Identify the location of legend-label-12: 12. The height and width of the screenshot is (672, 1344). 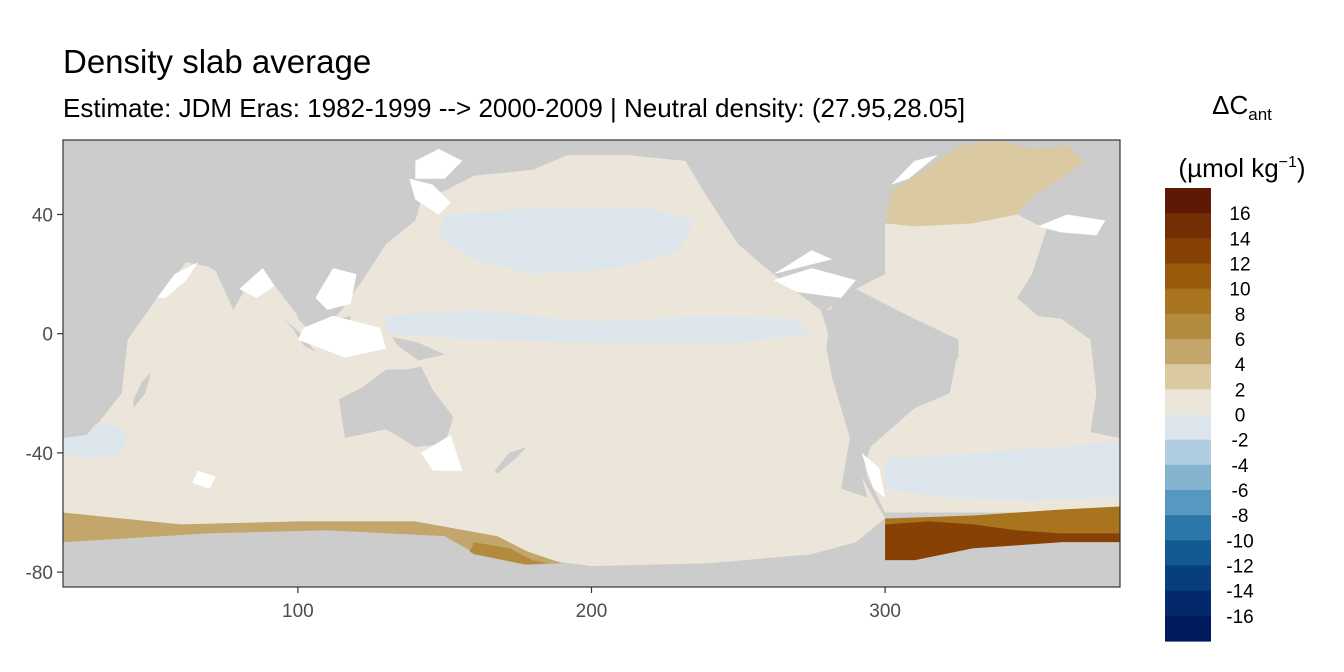
(1239, 265).